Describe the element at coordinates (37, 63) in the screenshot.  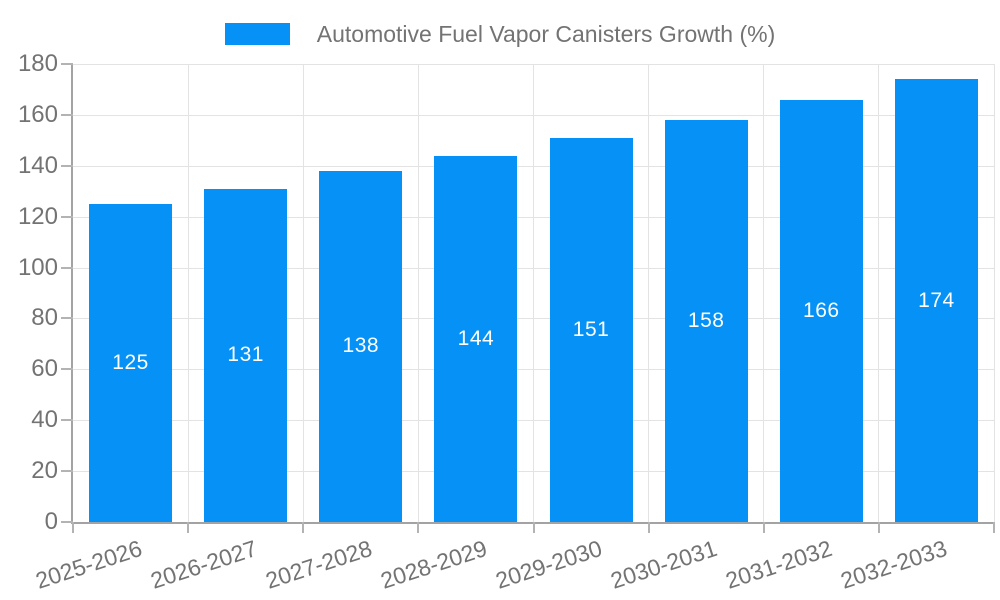
I see `y-tick-label: 180` at that location.